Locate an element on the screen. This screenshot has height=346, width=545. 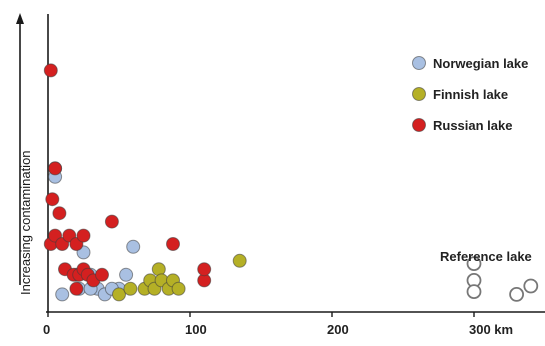
legend: Norwegian lake Finnish lake Russian lake is located at coordinates (470, 94).